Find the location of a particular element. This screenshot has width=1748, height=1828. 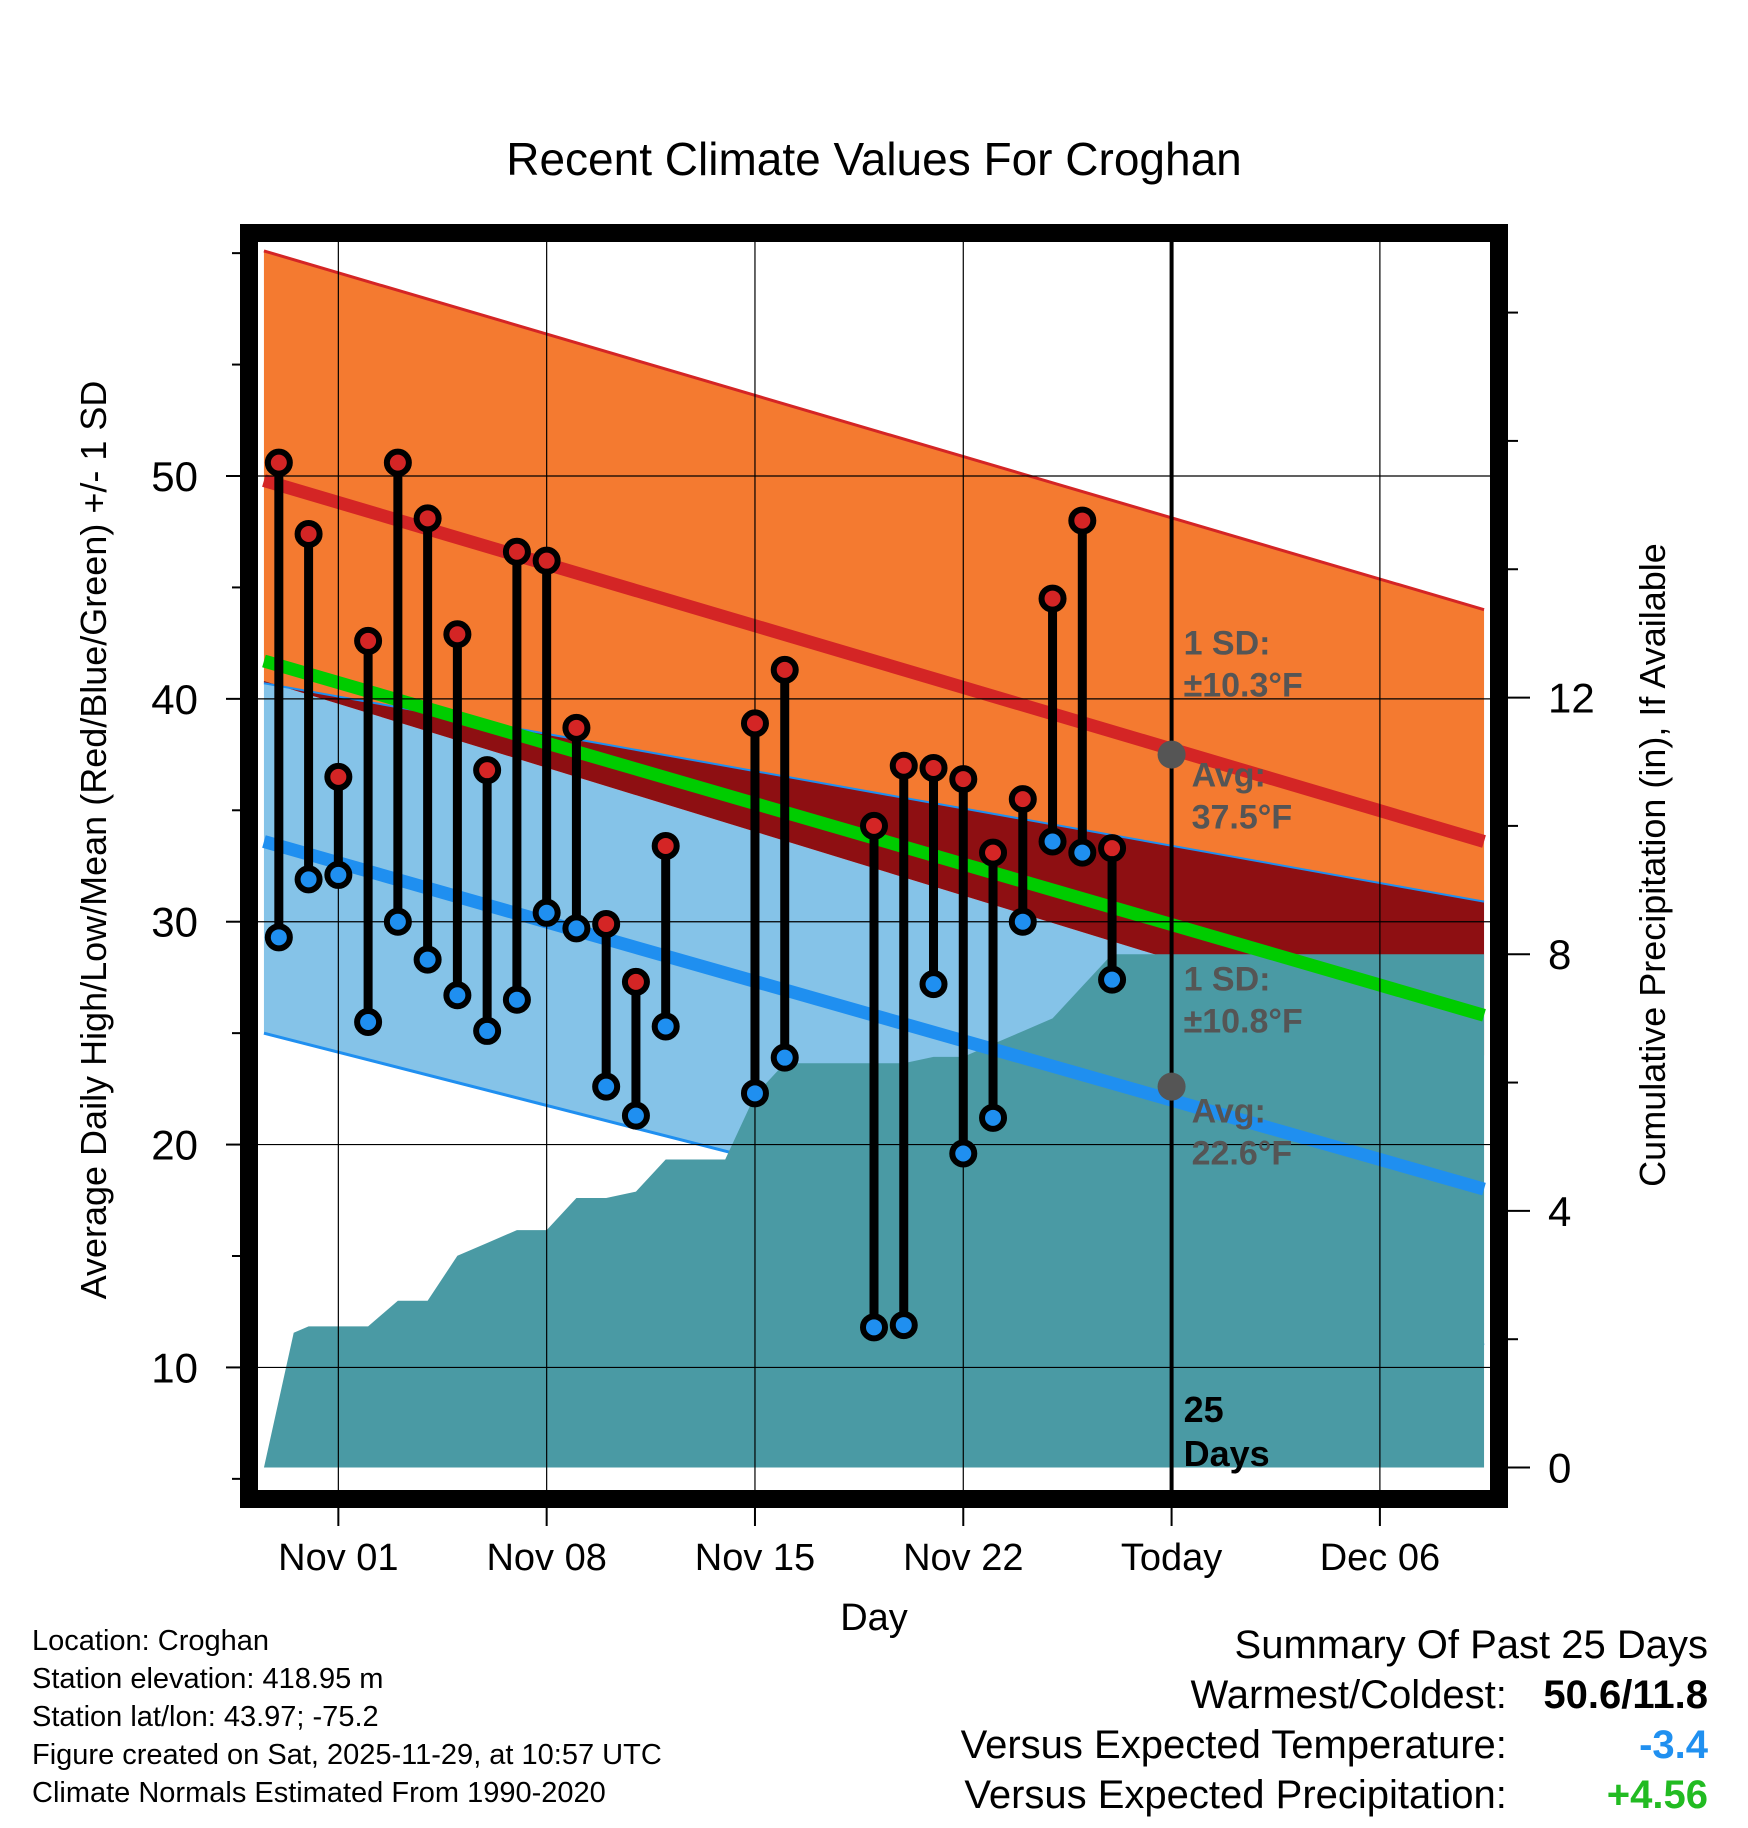

elevation-text: Station elevation: 418.95 m is located at coordinates (208, 1679).